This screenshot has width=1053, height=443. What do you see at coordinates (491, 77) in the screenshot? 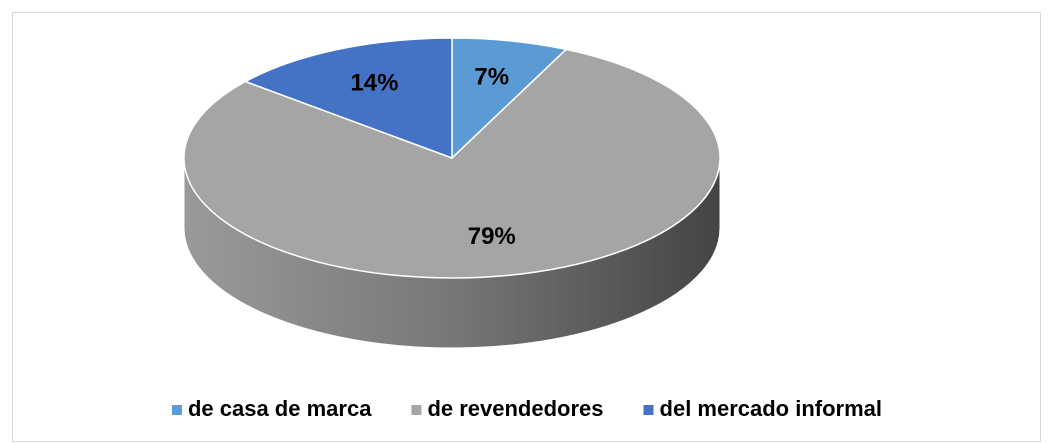
I see `data-label: 7%` at bounding box center [491, 77].